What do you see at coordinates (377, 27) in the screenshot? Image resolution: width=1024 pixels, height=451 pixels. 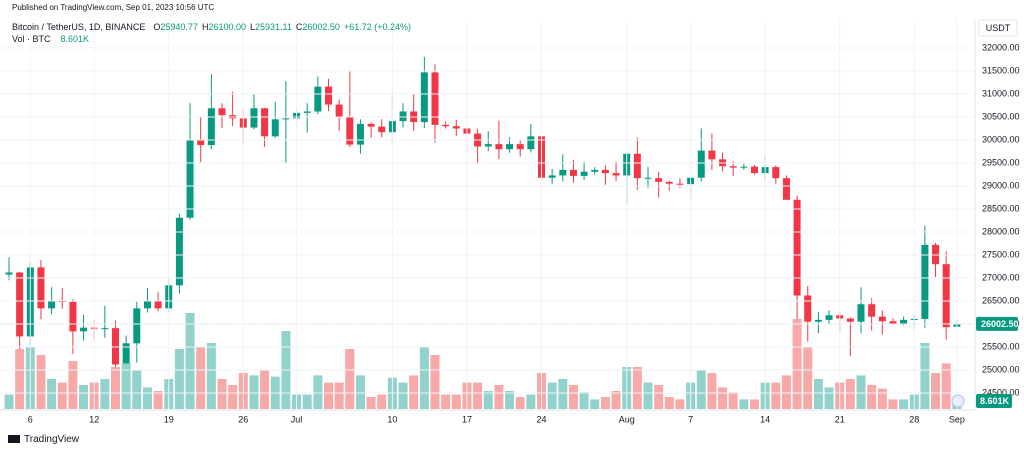 I see `change: +61.72 (+0.24%)` at bounding box center [377, 27].